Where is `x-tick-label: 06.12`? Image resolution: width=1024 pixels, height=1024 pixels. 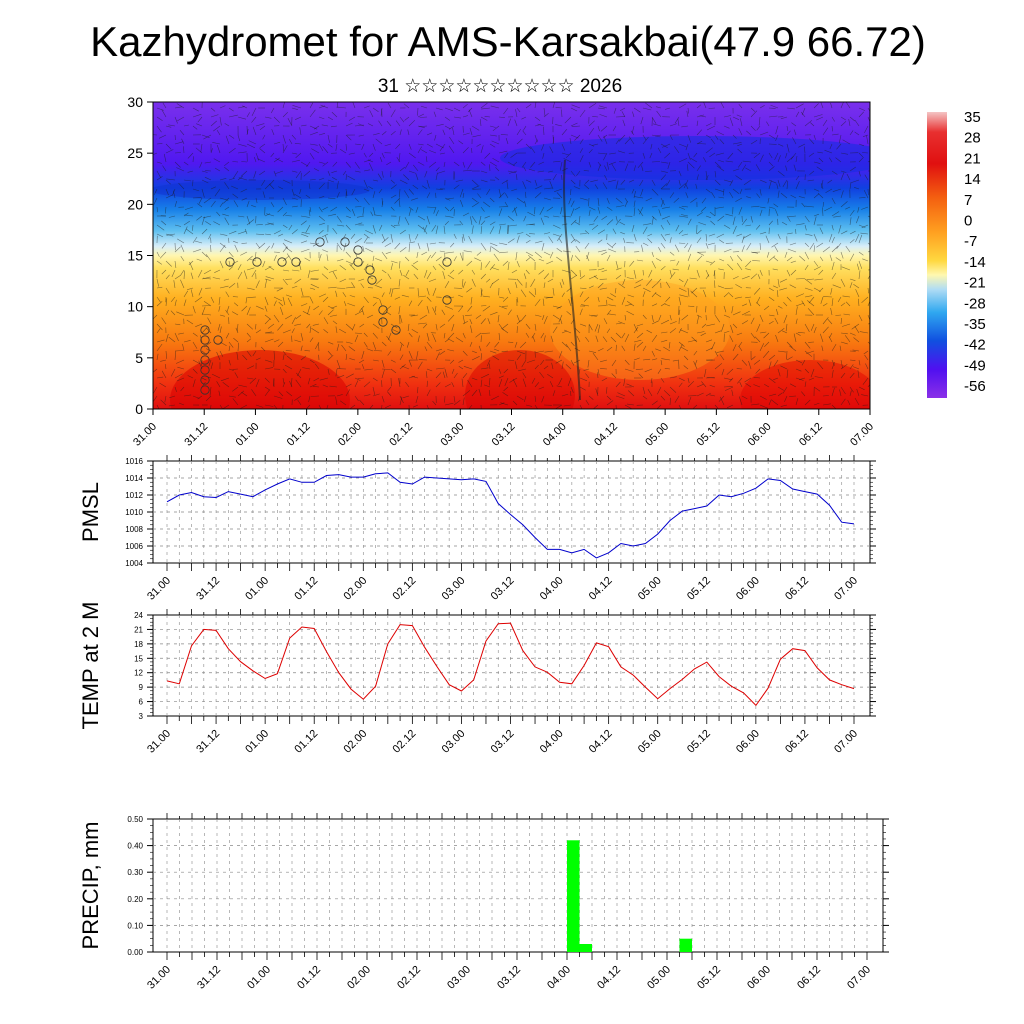
x-tick-label: 06.12 is located at coordinates (809, 978).